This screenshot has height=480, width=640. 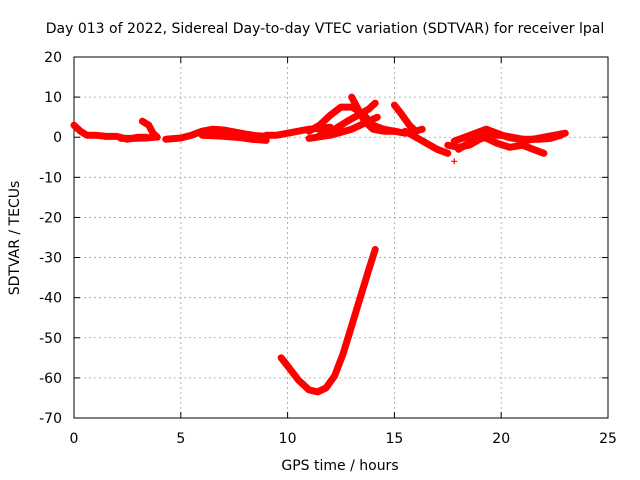 What do you see at coordinates (501, 439) in the screenshot?
I see `x-tick-label: 20` at bounding box center [501, 439].